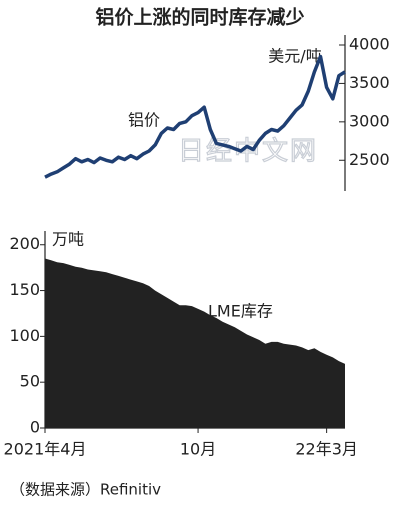 The width and height of the screenshot is (400, 507). What do you see at coordinates (24, 243) in the screenshot?
I see `y-tick-label: 200` at bounding box center [24, 243].